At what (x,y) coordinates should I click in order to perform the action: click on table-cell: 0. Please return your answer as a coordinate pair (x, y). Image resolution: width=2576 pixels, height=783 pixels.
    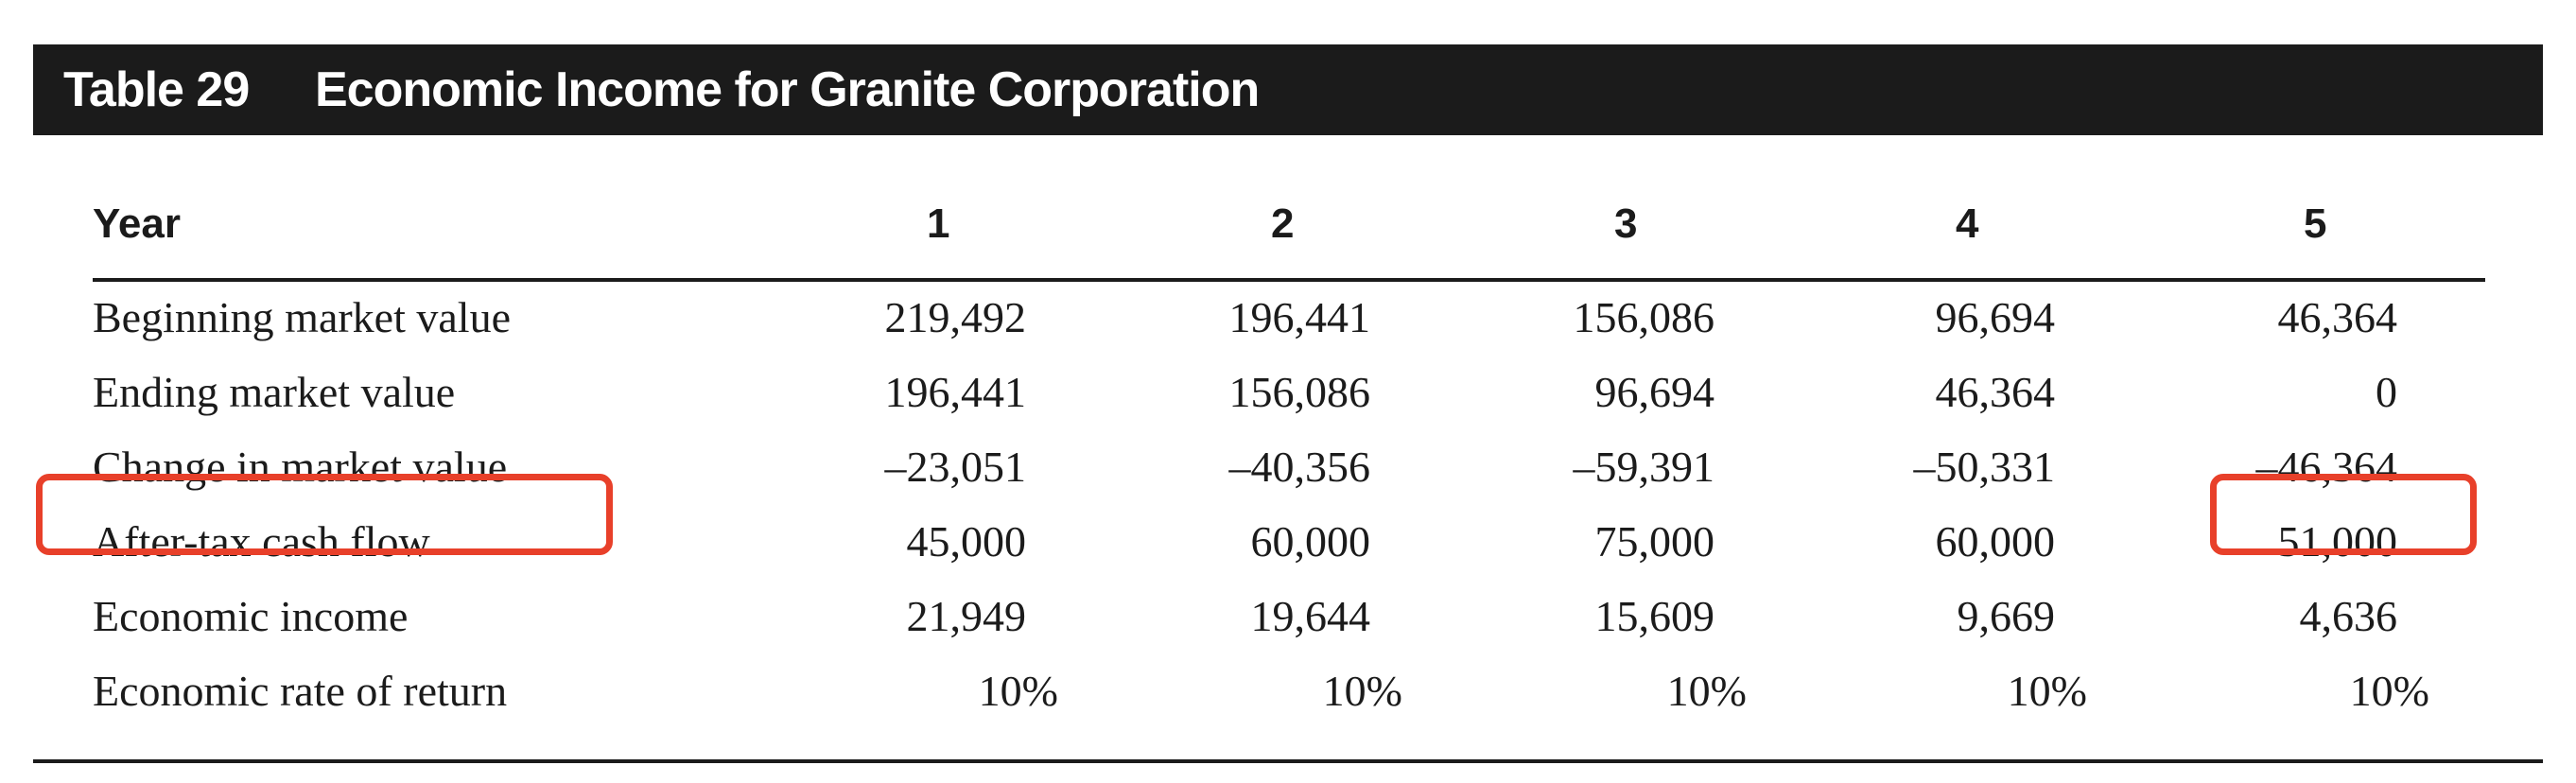
    Looking at the image, I should click on (2386, 392).